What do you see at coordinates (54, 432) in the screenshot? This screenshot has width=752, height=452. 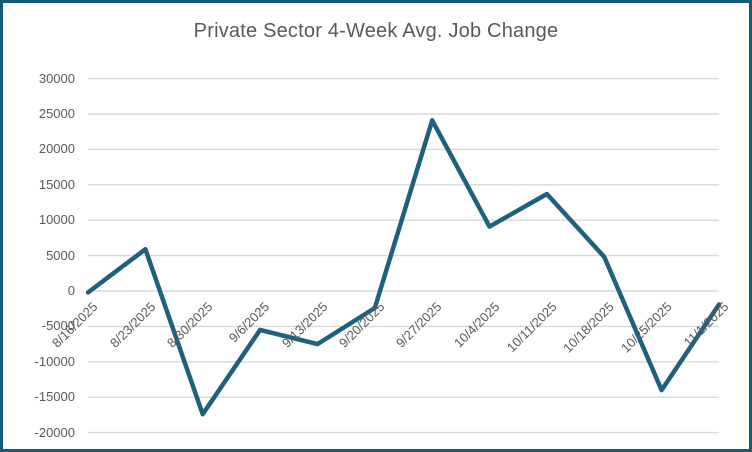 I see `y-axis-tick-label: -20000` at bounding box center [54, 432].